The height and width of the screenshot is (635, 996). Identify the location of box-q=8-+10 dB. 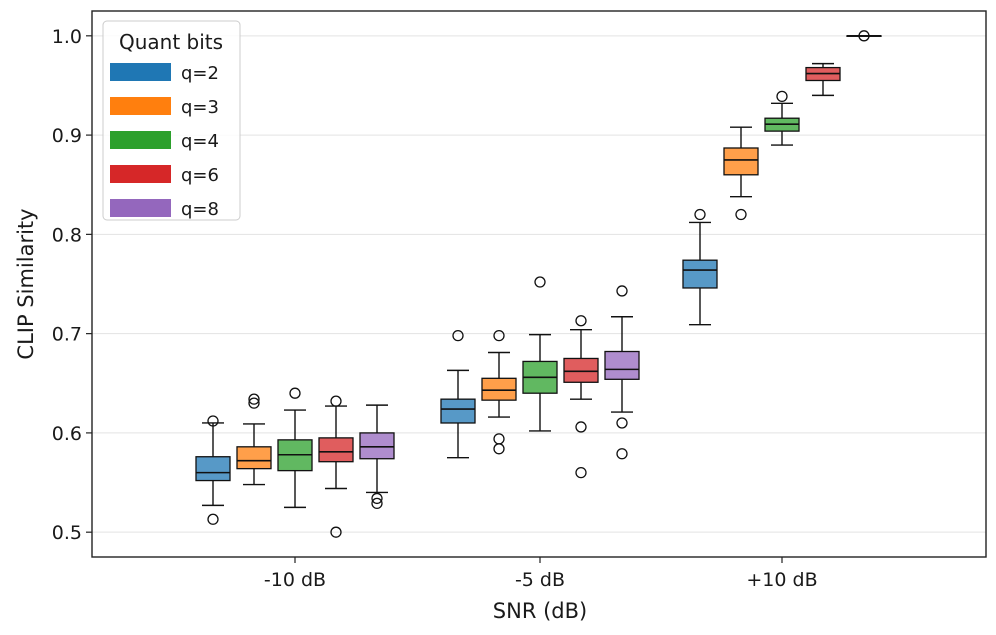
(864, 36).